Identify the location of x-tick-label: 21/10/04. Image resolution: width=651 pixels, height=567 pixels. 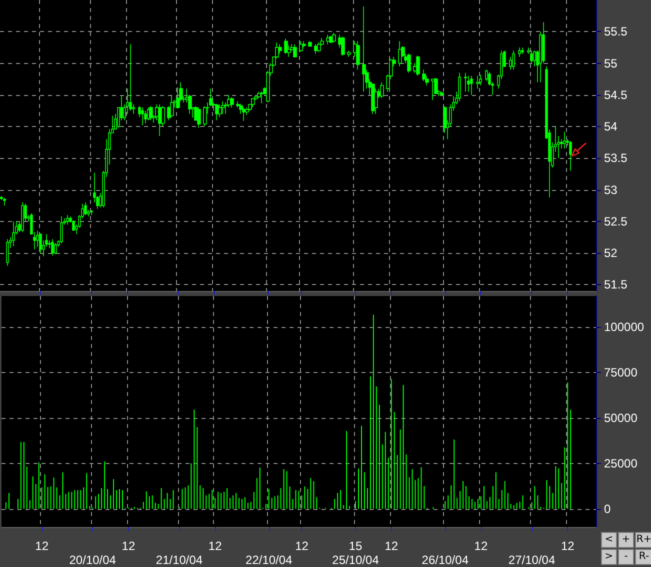
(179, 560).